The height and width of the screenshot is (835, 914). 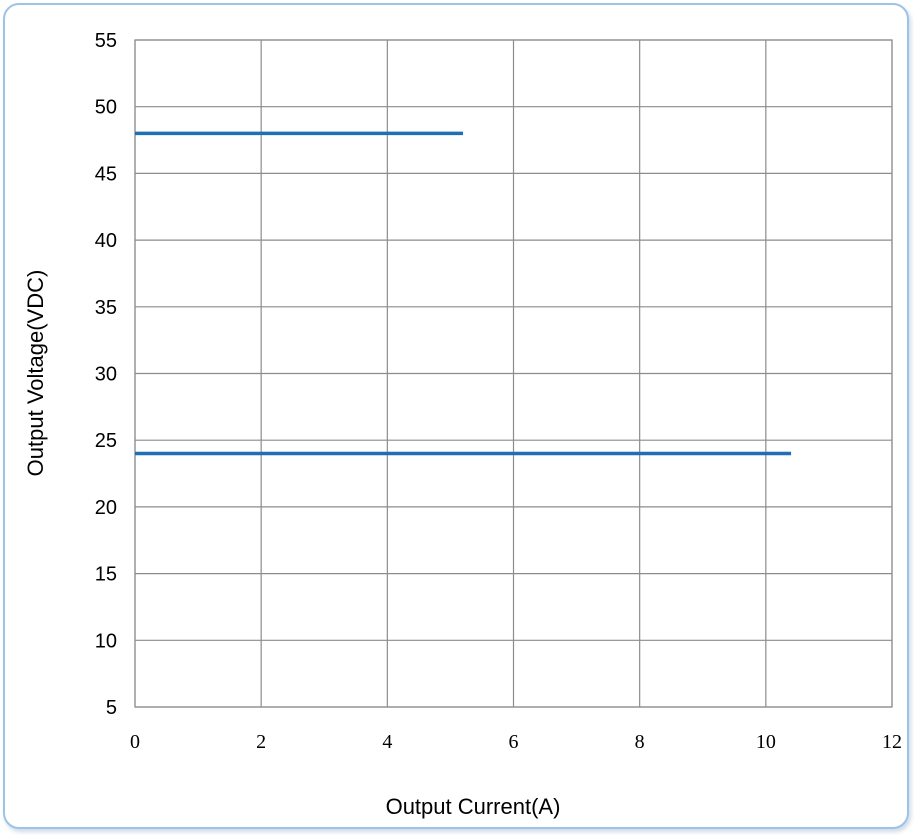 What do you see at coordinates (473, 806) in the screenshot?
I see `x-axis-label: Output Current(A)` at bounding box center [473, 806].